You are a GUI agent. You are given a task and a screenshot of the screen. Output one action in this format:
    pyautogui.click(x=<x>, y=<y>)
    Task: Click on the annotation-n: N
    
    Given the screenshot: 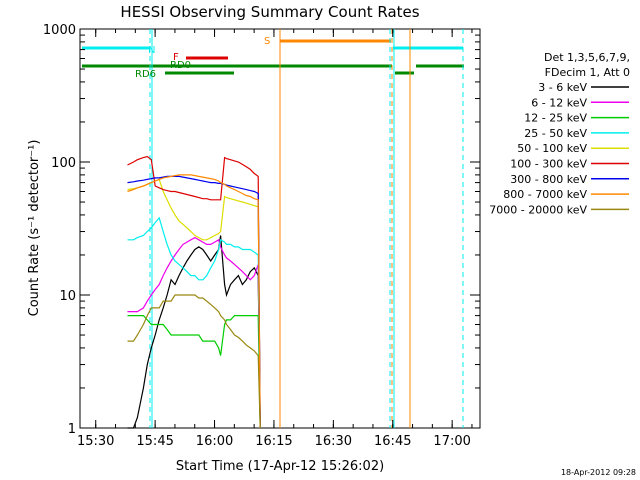 What is the action you would take?
    pyautogui.click(x=151, y=50)
    